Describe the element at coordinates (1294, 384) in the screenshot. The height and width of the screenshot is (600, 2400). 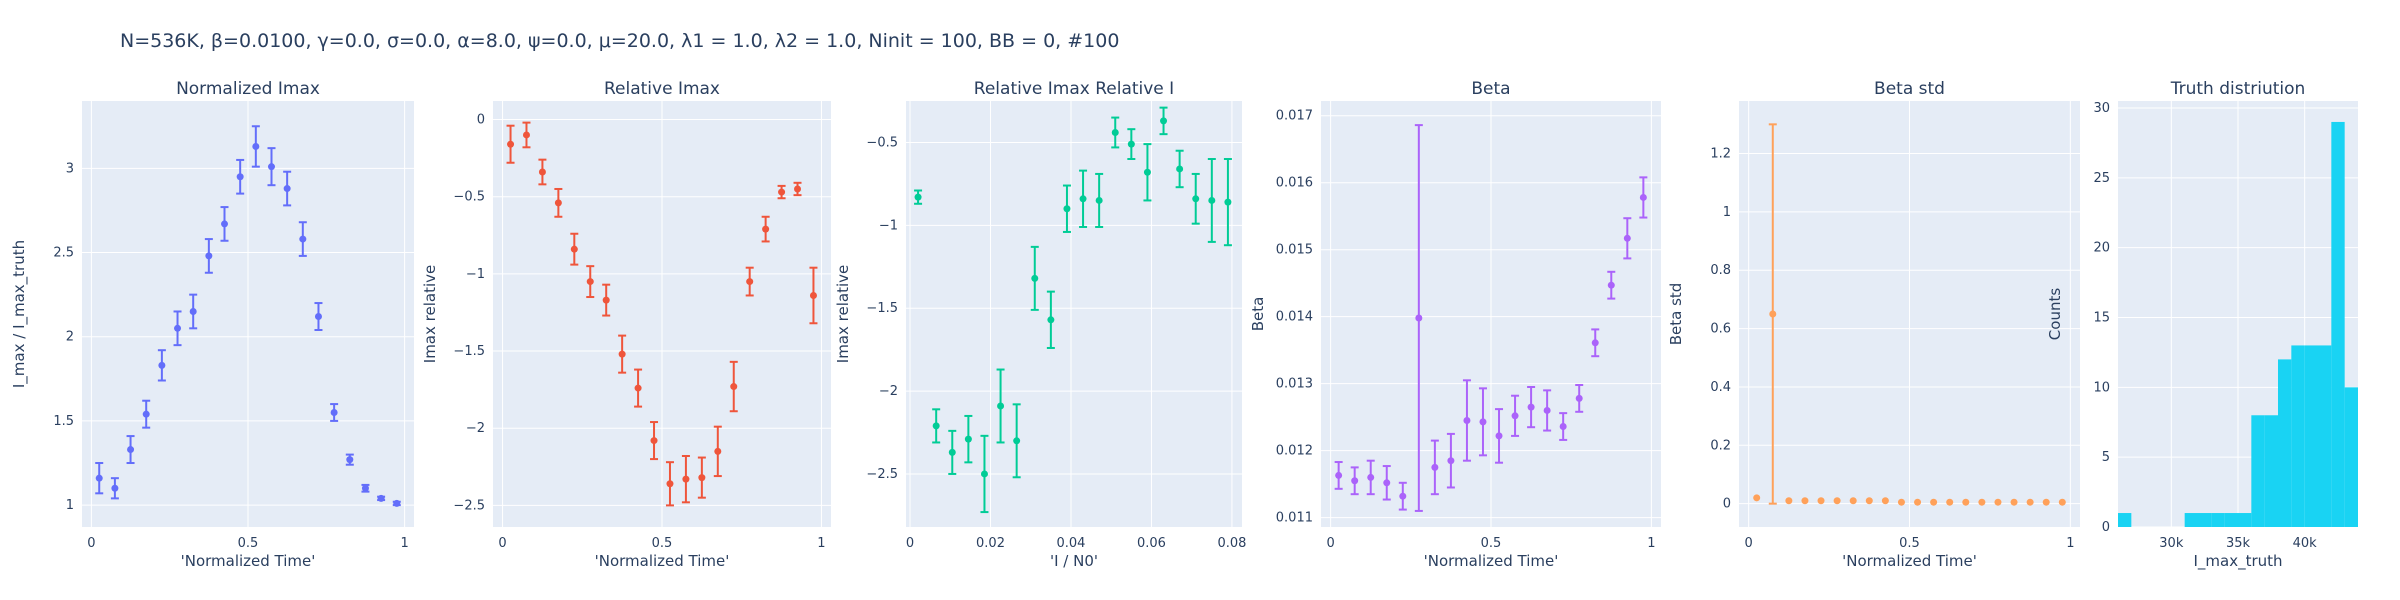
I see `y-tick-label: 0.013` at that location.